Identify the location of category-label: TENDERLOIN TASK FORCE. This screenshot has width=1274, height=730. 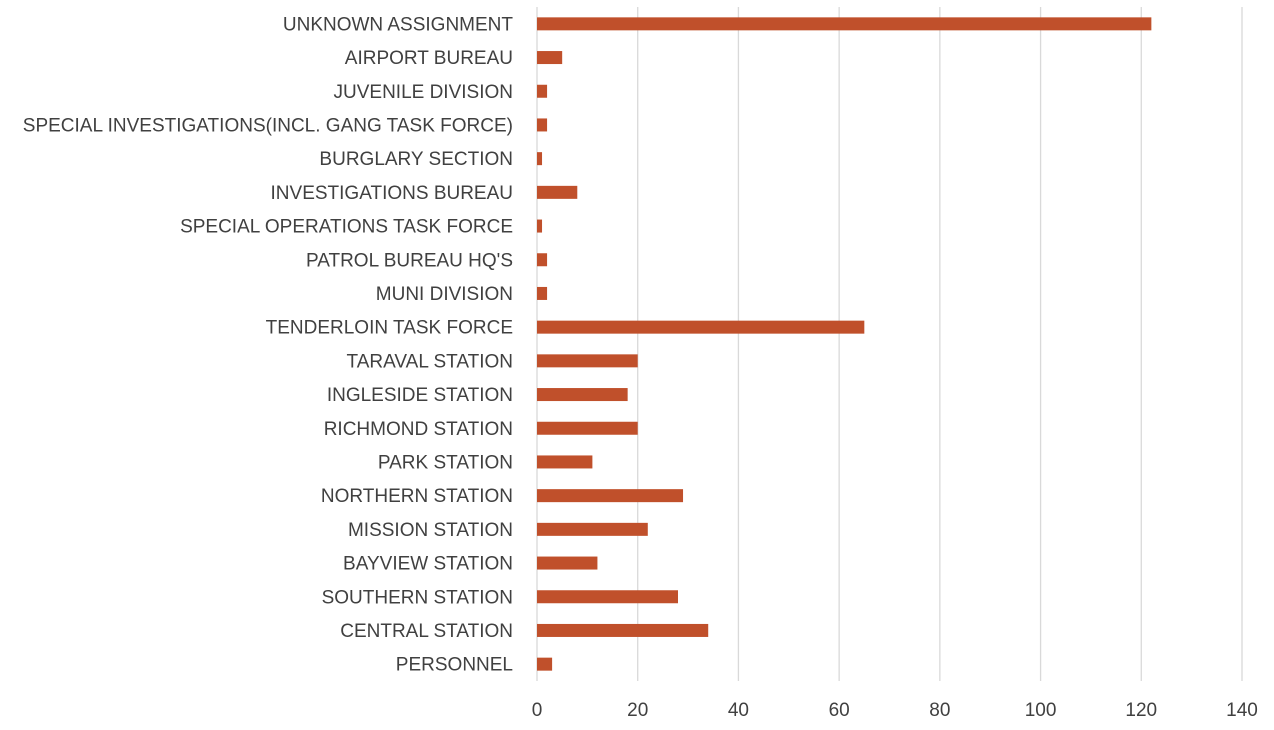
(389, 328).